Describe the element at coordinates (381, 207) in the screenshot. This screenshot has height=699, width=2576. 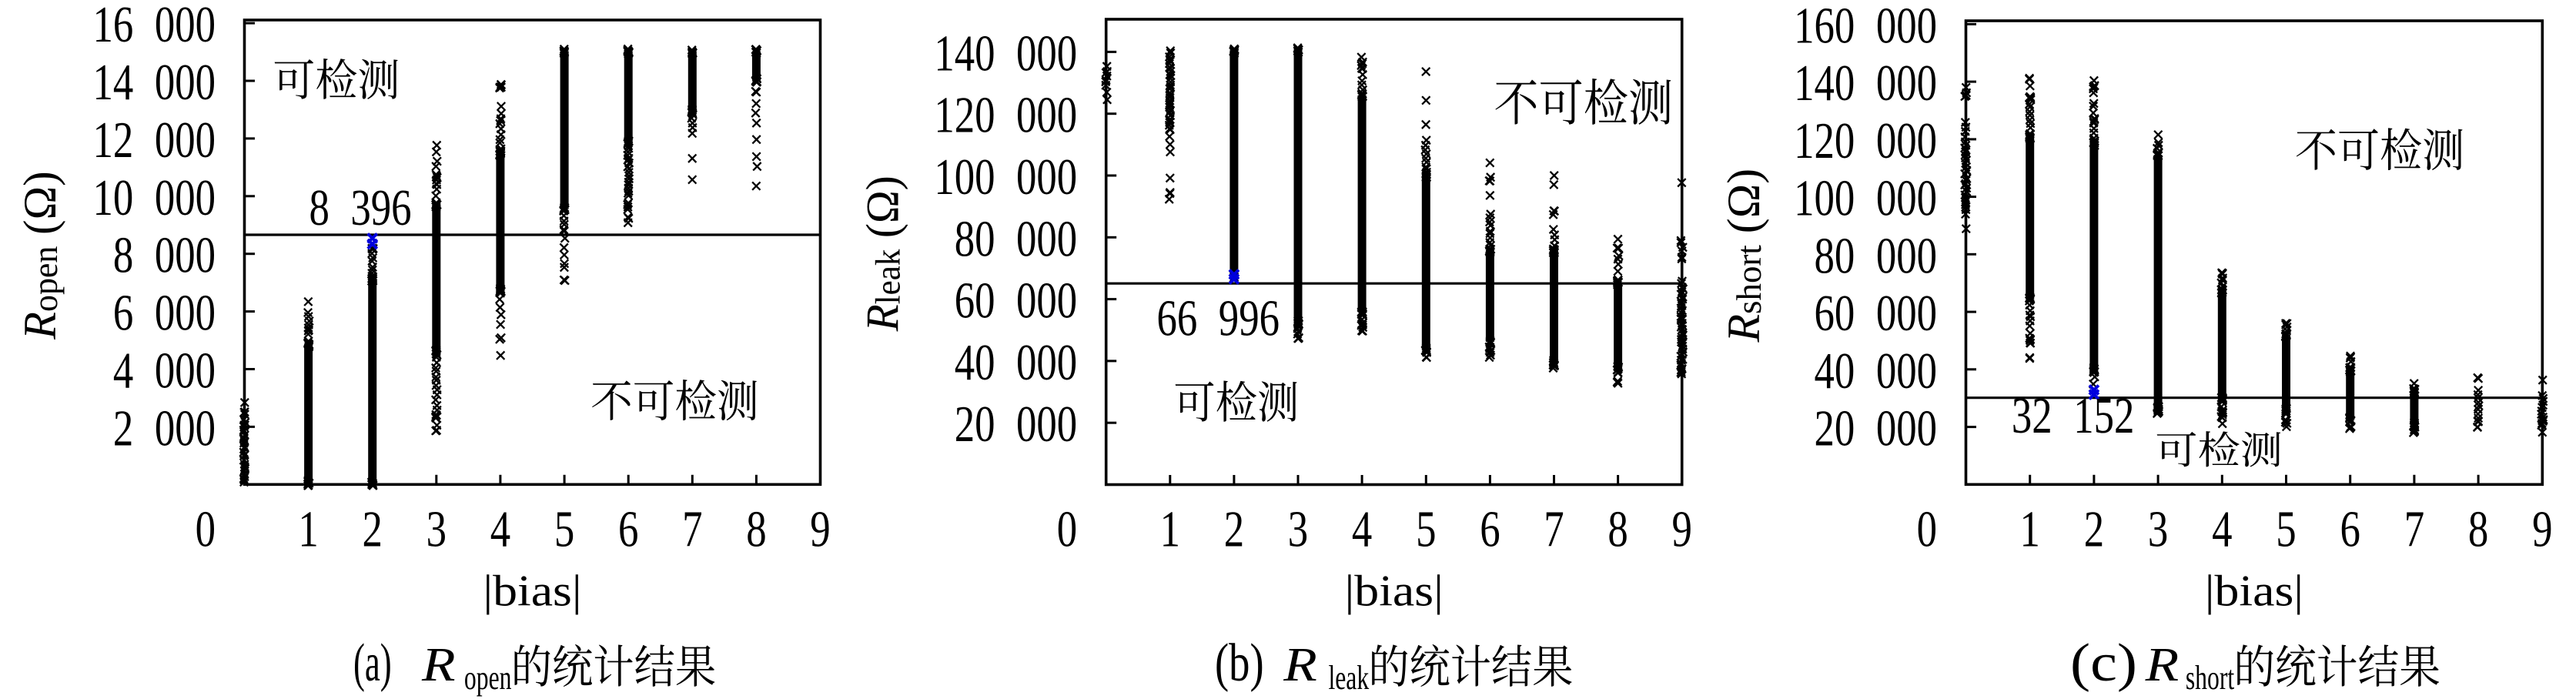
I see `svg-text: 396` at that location.